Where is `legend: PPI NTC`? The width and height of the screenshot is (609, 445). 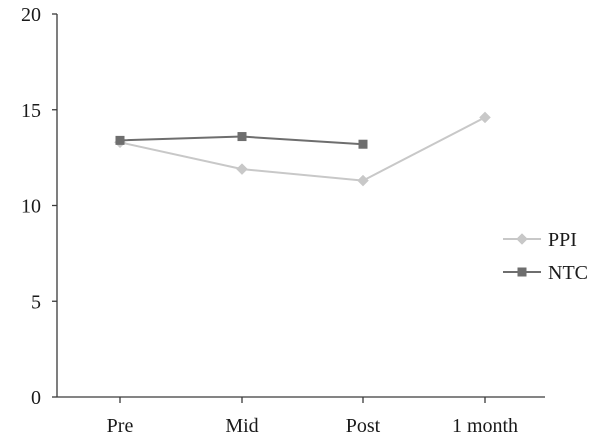
legend: PPI NTC is located at coordinates (545, 256).